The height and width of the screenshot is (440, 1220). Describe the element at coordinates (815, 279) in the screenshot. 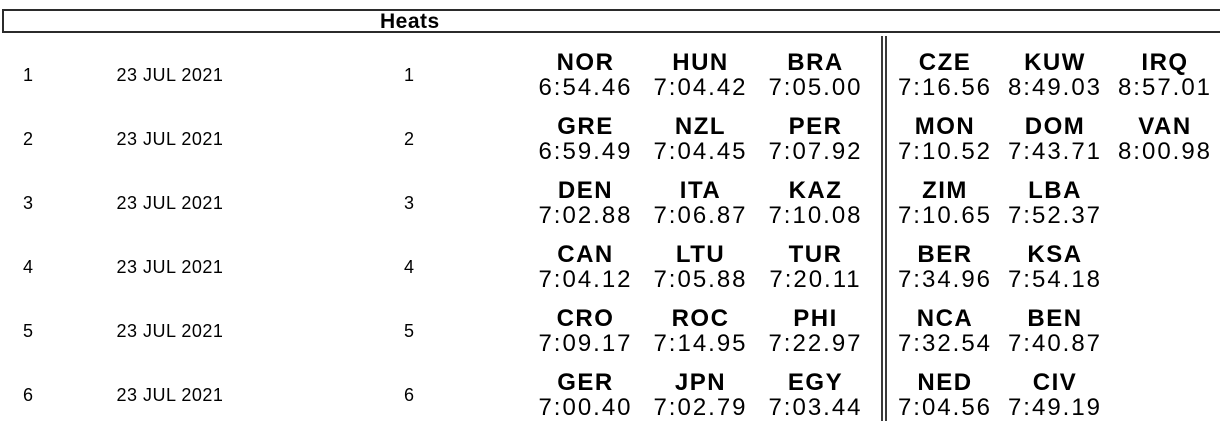

I see `result-time: 7:20.11` at that location.